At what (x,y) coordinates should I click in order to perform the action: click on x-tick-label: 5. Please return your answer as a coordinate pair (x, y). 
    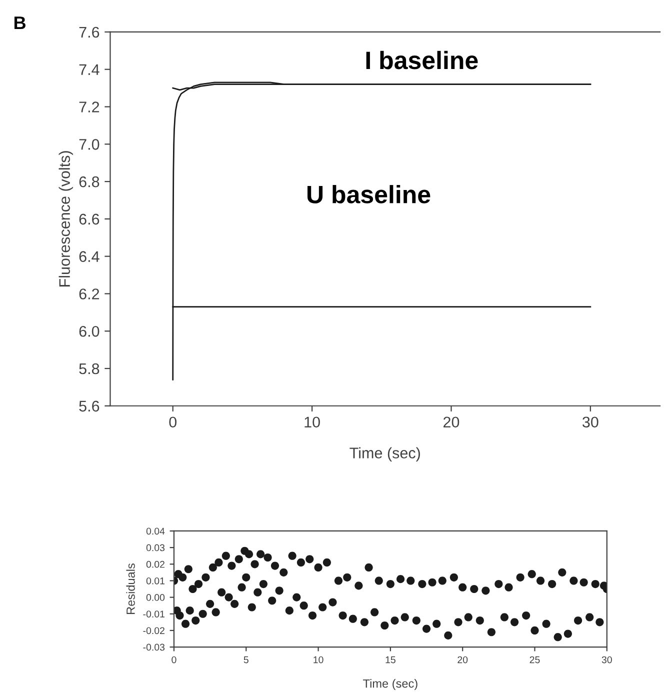
    Looking at the image, I should click on (246, 660).